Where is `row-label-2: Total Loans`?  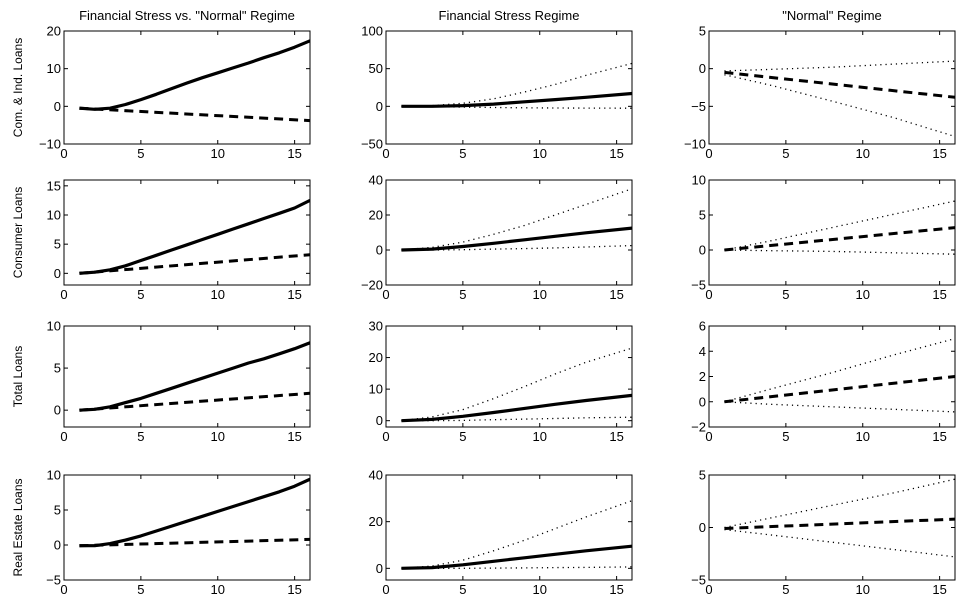
row-label-2: Total Loans is located at coordinates (18, 376).